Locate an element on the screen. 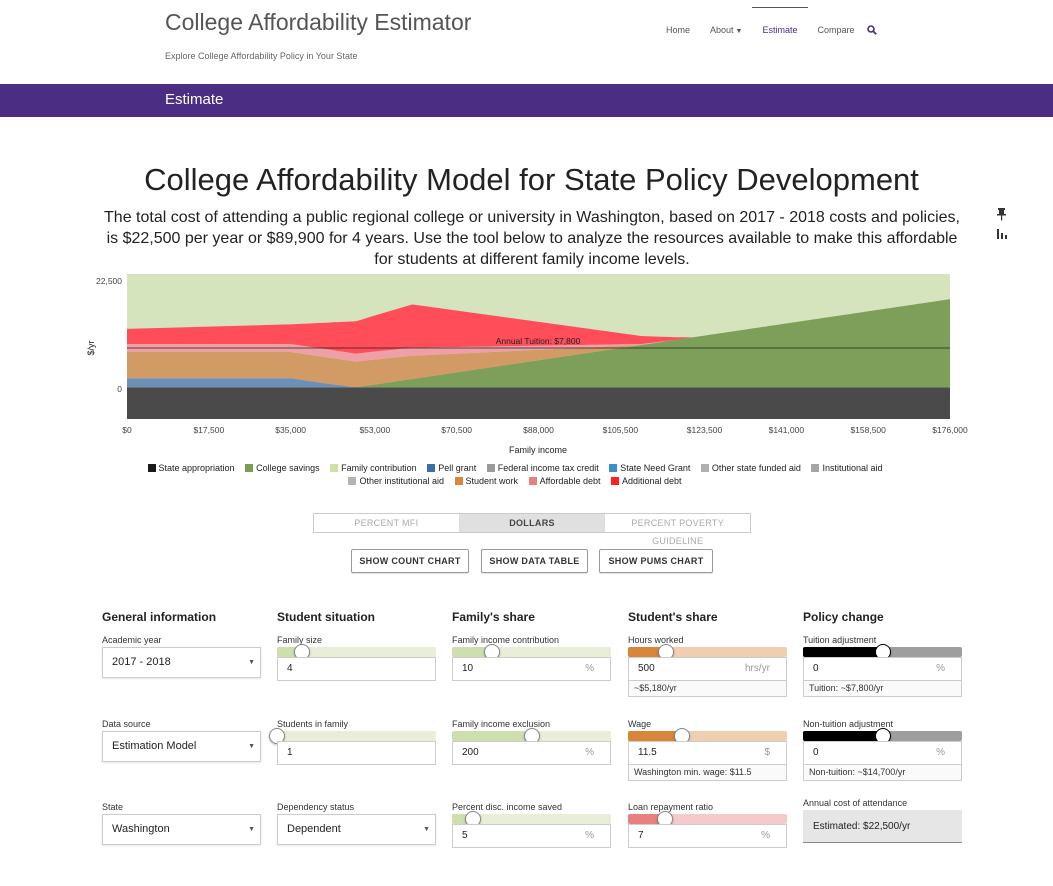 Image resolution: width=1053 pixels, height=886 pixels. percent-unit: % is located at coordinates (589, 668).